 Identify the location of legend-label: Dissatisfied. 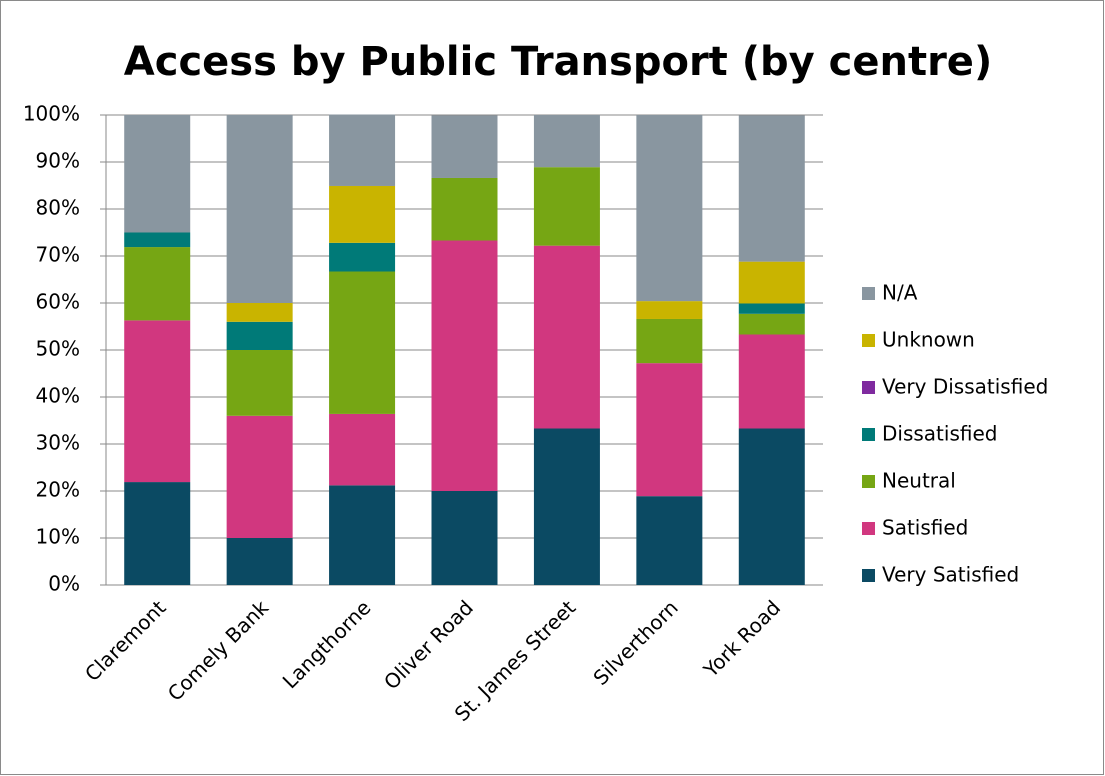
(939, 434).